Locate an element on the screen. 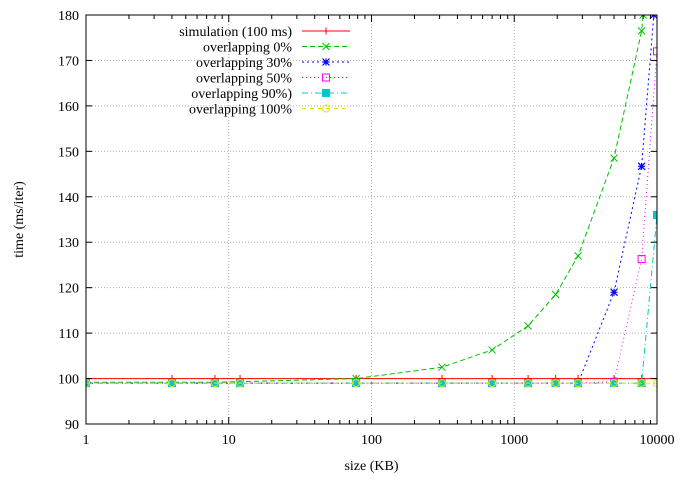 The image size is (696, 482). x-tick-label: 1 is located at coordinates (86, 440).